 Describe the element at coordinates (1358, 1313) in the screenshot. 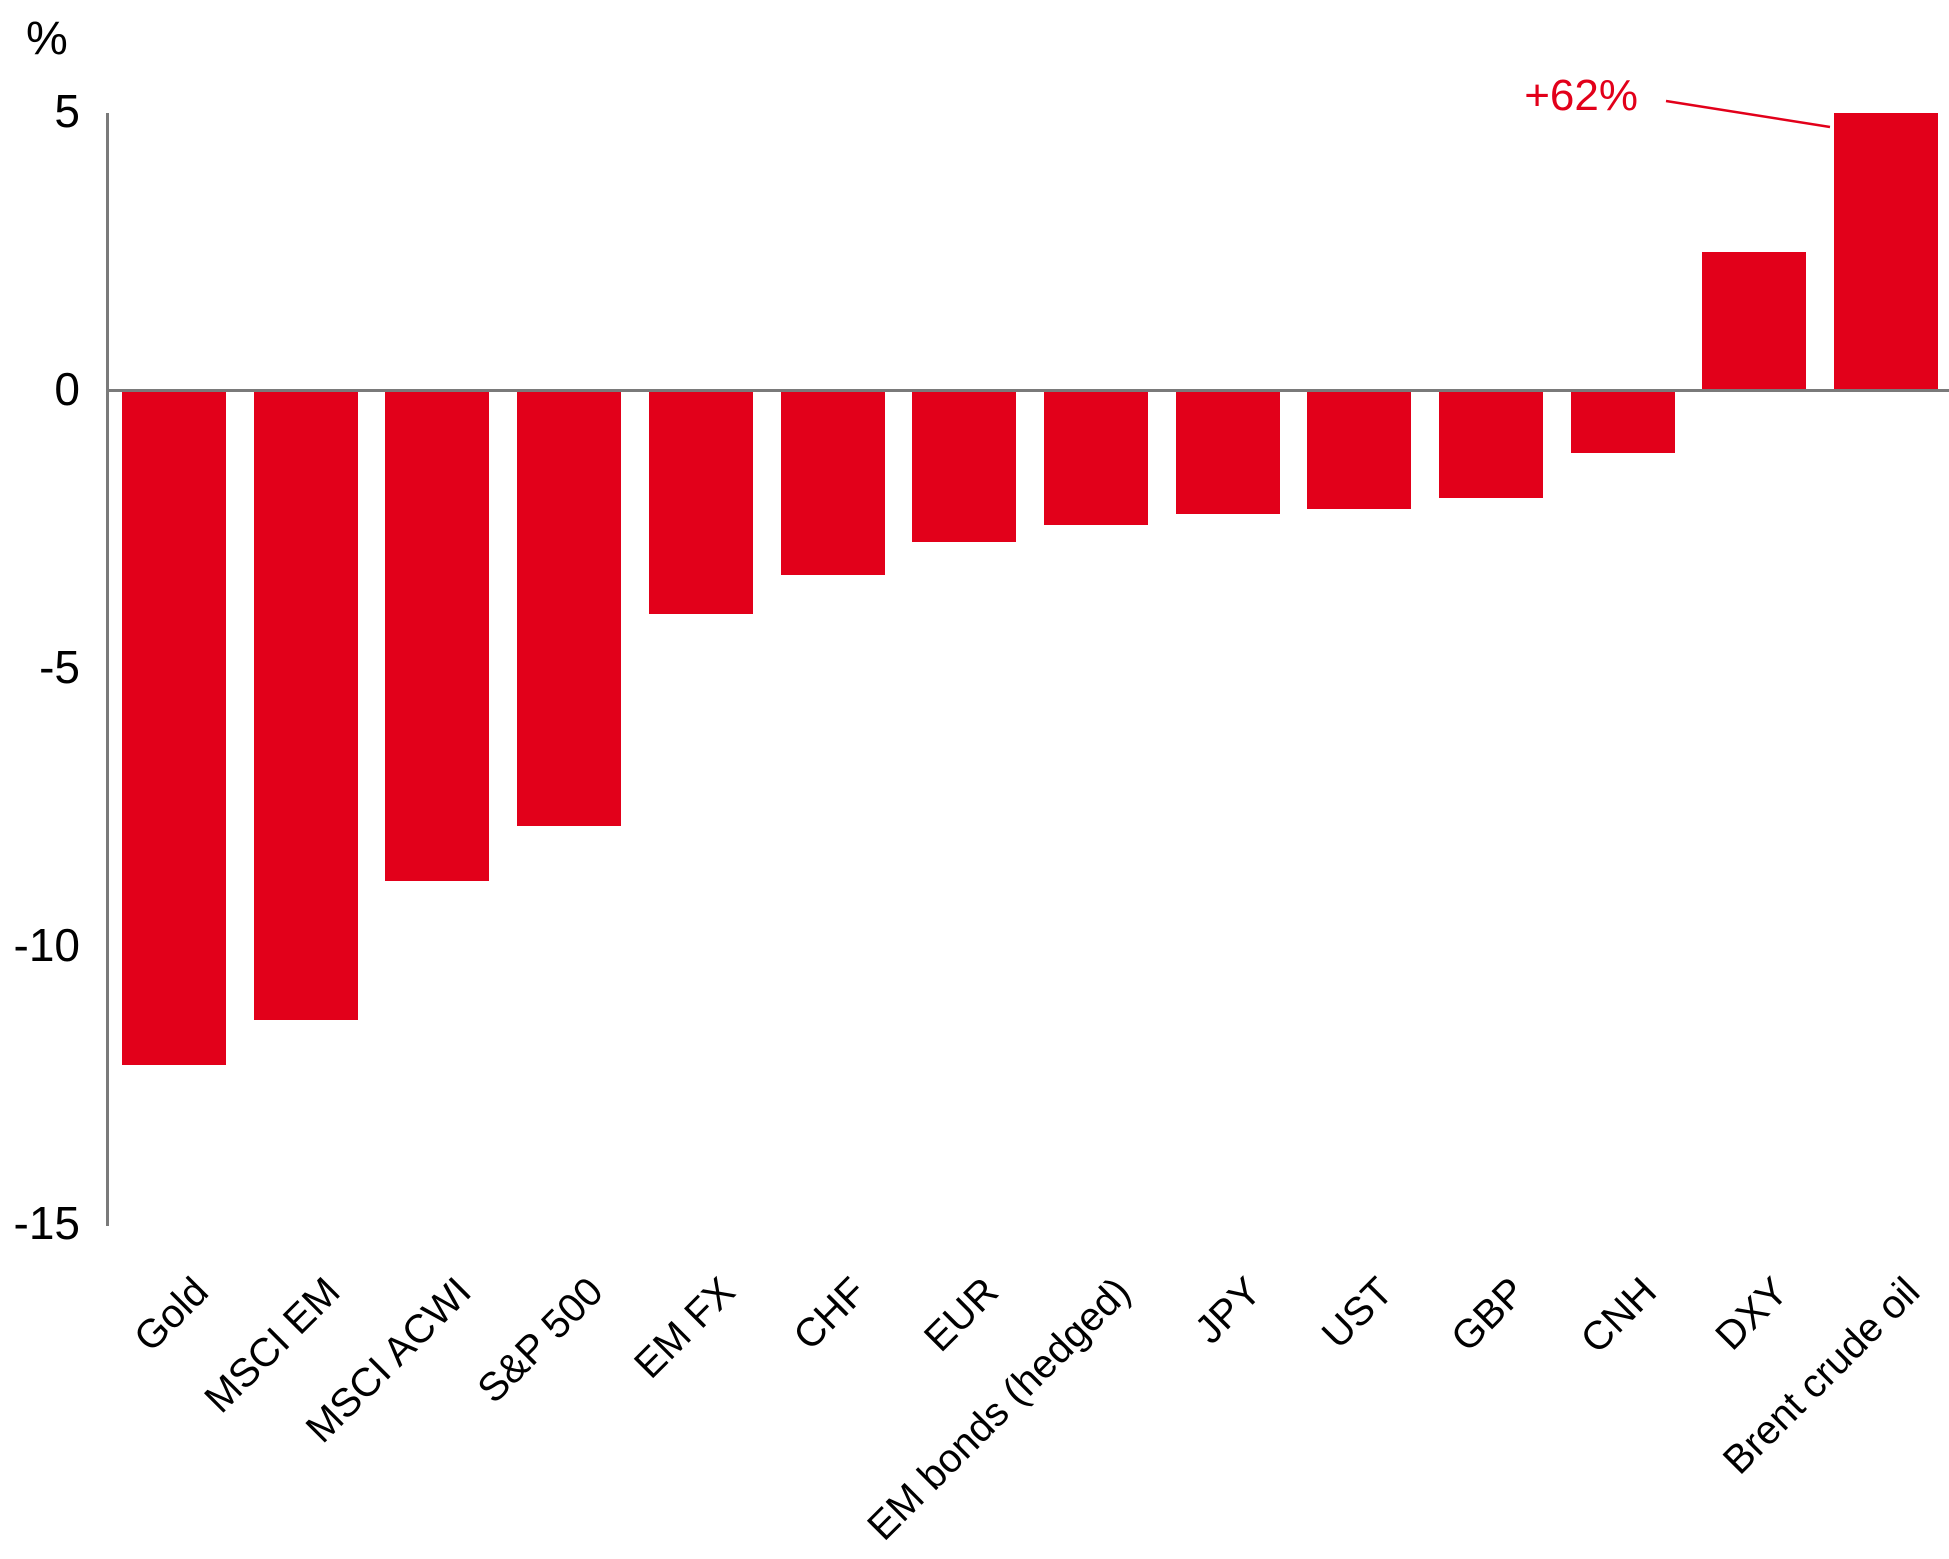

I see `x-tick-label-ust: UST` at that location.